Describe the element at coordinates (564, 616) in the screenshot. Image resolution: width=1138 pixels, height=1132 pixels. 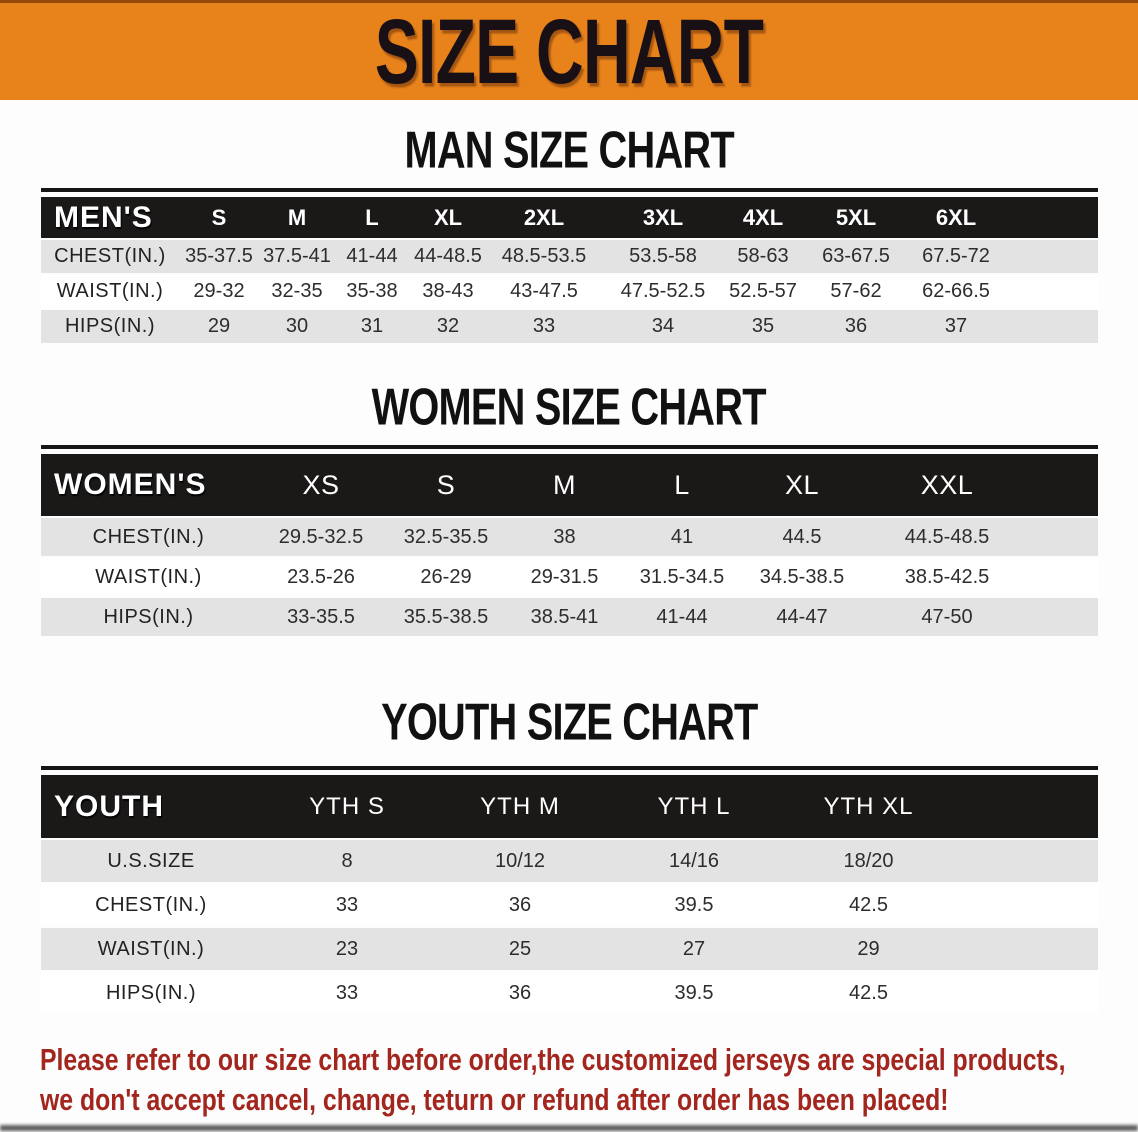
I see `cell-value: 38.5-41` at that location.